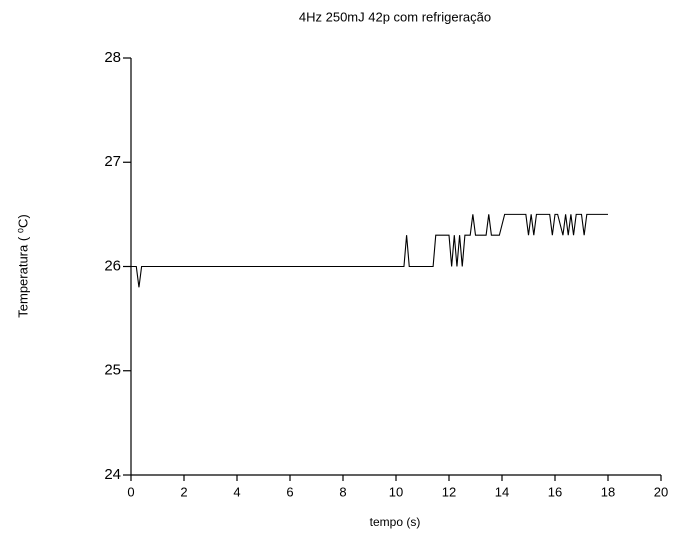 This screenshot has height=538, width=678. What do you see at coordinates (112, 474) in the screenshot?
I see `y-tick-label: 24` at bounding box center [112, 474].